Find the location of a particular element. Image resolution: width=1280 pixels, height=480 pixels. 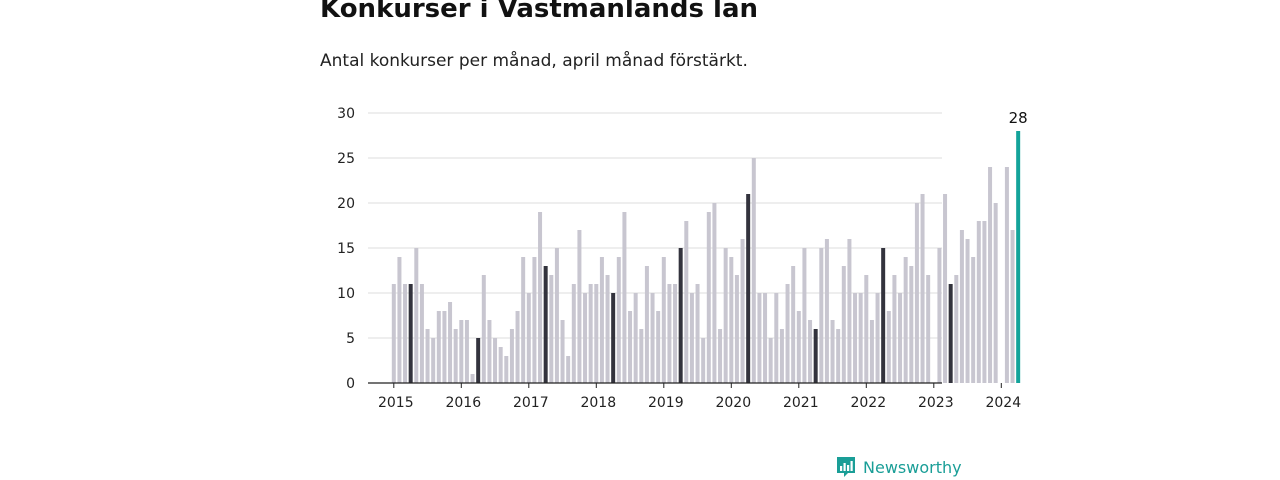

y-tick-label: 20 is located at coordinates (346, 204).